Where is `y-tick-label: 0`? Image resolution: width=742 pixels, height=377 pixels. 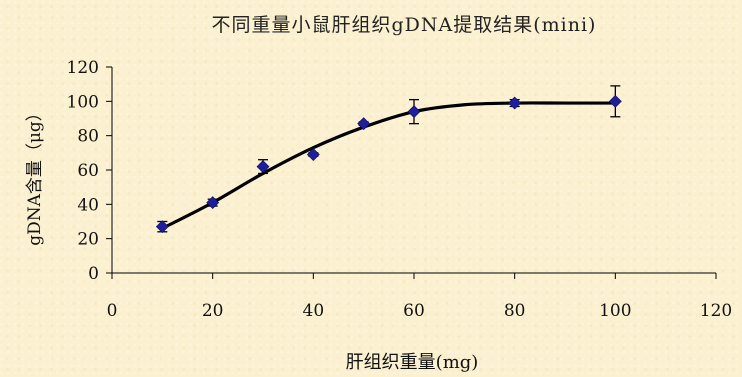
y-tick-label: 0 is located at coordinates (93, 274).